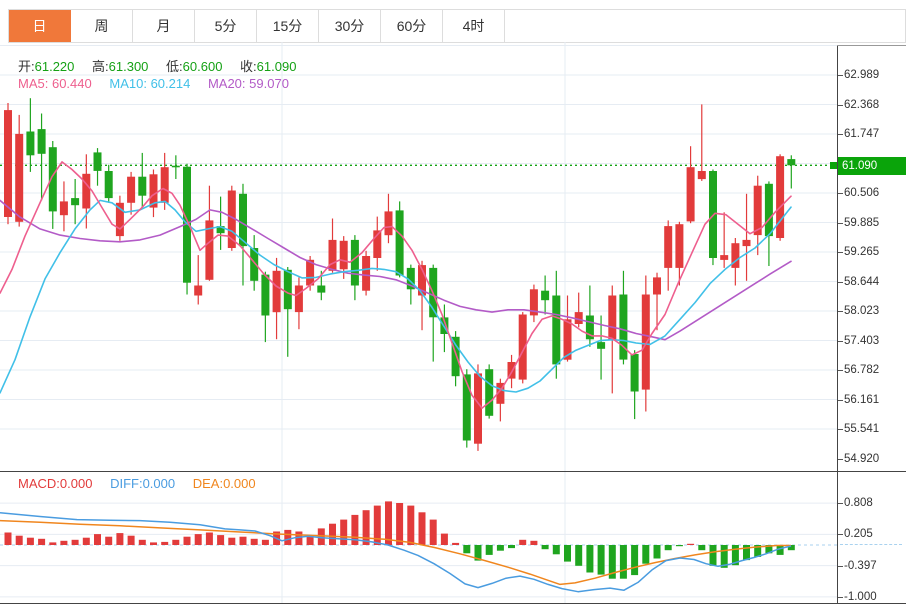  I want to click on tab-period-1: 周, so click(102, 26).